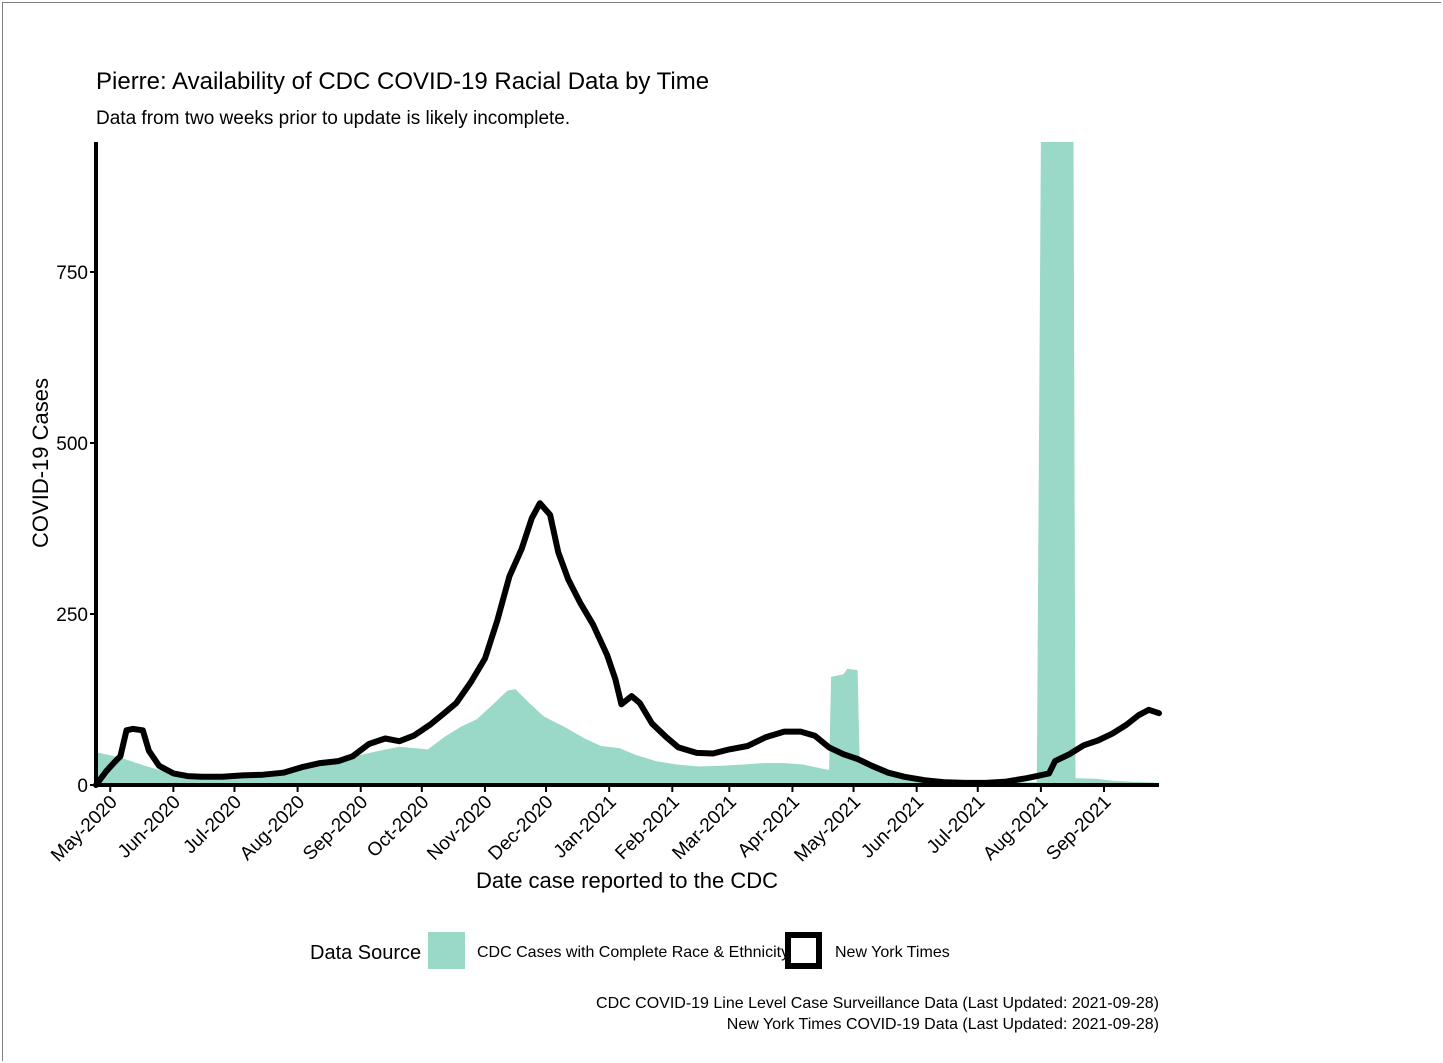 This screenshot has width=1443, height=1063. Describe the element at coordinates (803, 950) in the screenshot. I see `legend-swatch-nyt` at that location.